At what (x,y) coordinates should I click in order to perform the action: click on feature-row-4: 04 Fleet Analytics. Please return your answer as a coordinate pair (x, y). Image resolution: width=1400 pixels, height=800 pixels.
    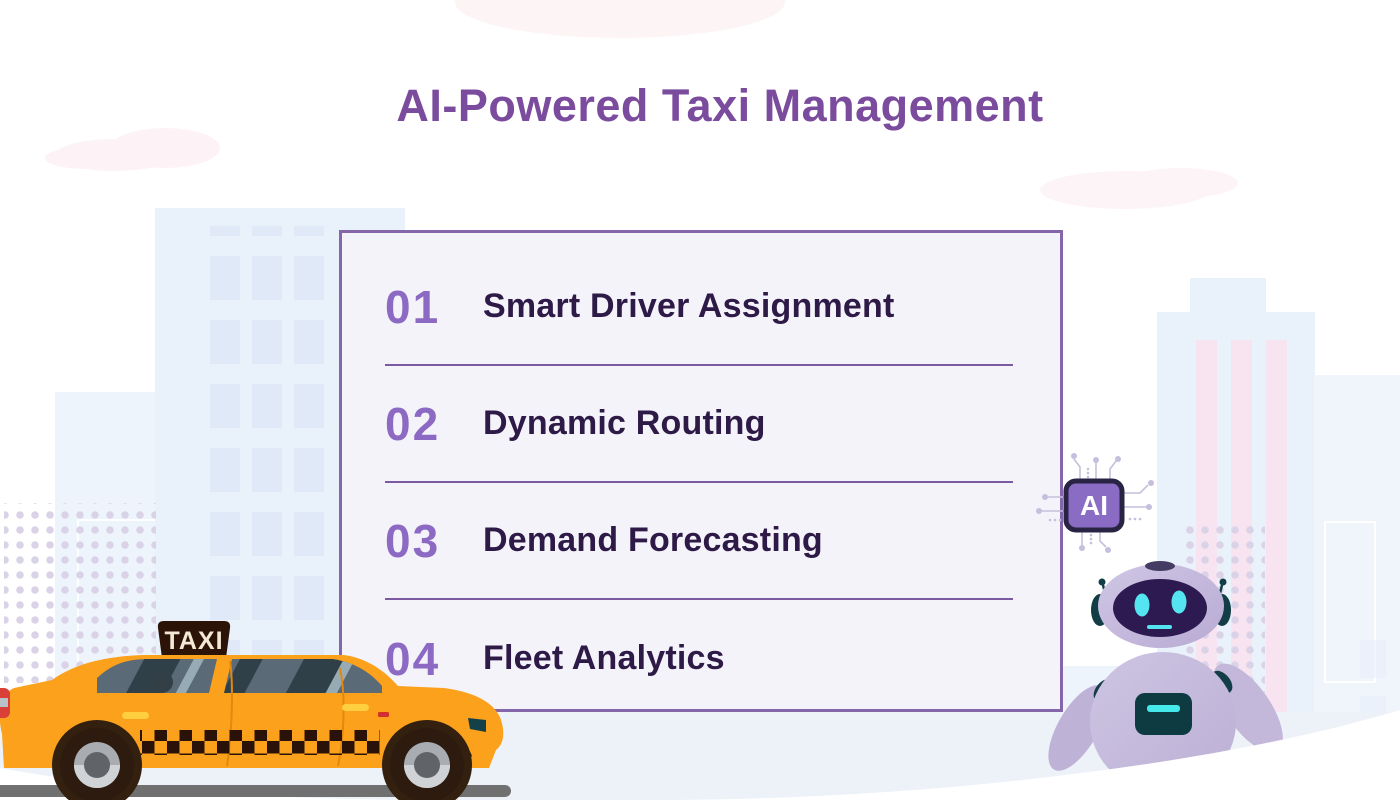
    Looking at the image, I should click on (699, 658).